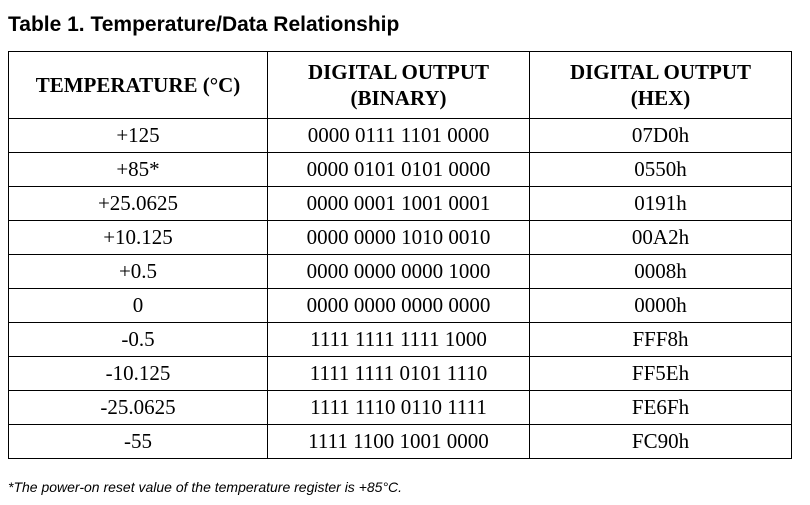 The height and width of the screenshot is (505, 810). I want to click on header-temperature: TEMPERATURE (°C), so click(138, 85).